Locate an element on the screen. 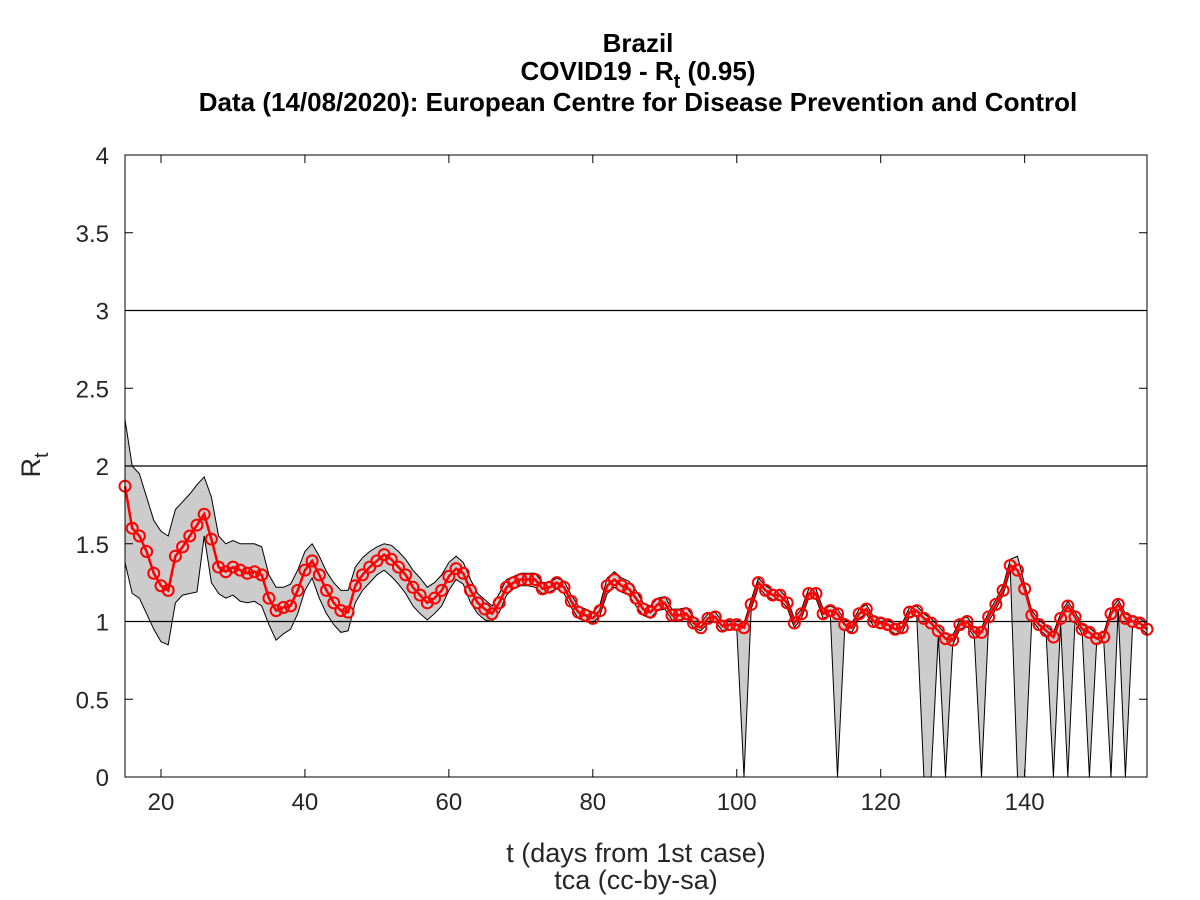 The height and width of the screenshot is (900, 1200). x-tick-label: 60 is located at coordinates (449, 802).